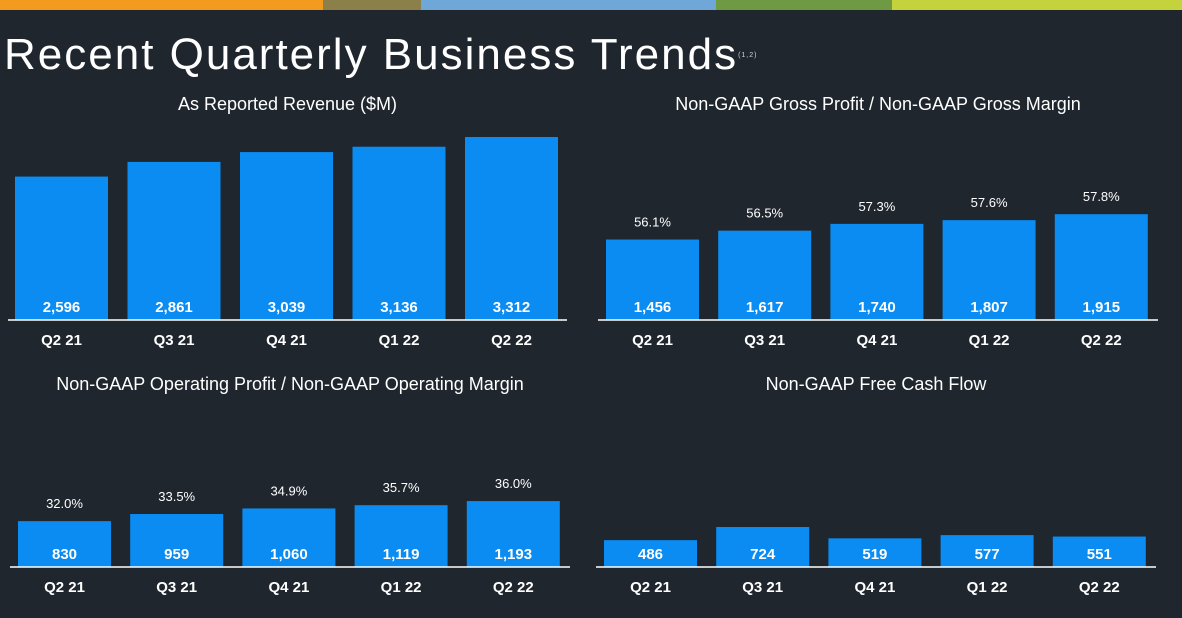  What do you see at coordinates (401, 487) in the screenshot?
I see `margin-label: 35.7%` at bounding box center [401, 487].